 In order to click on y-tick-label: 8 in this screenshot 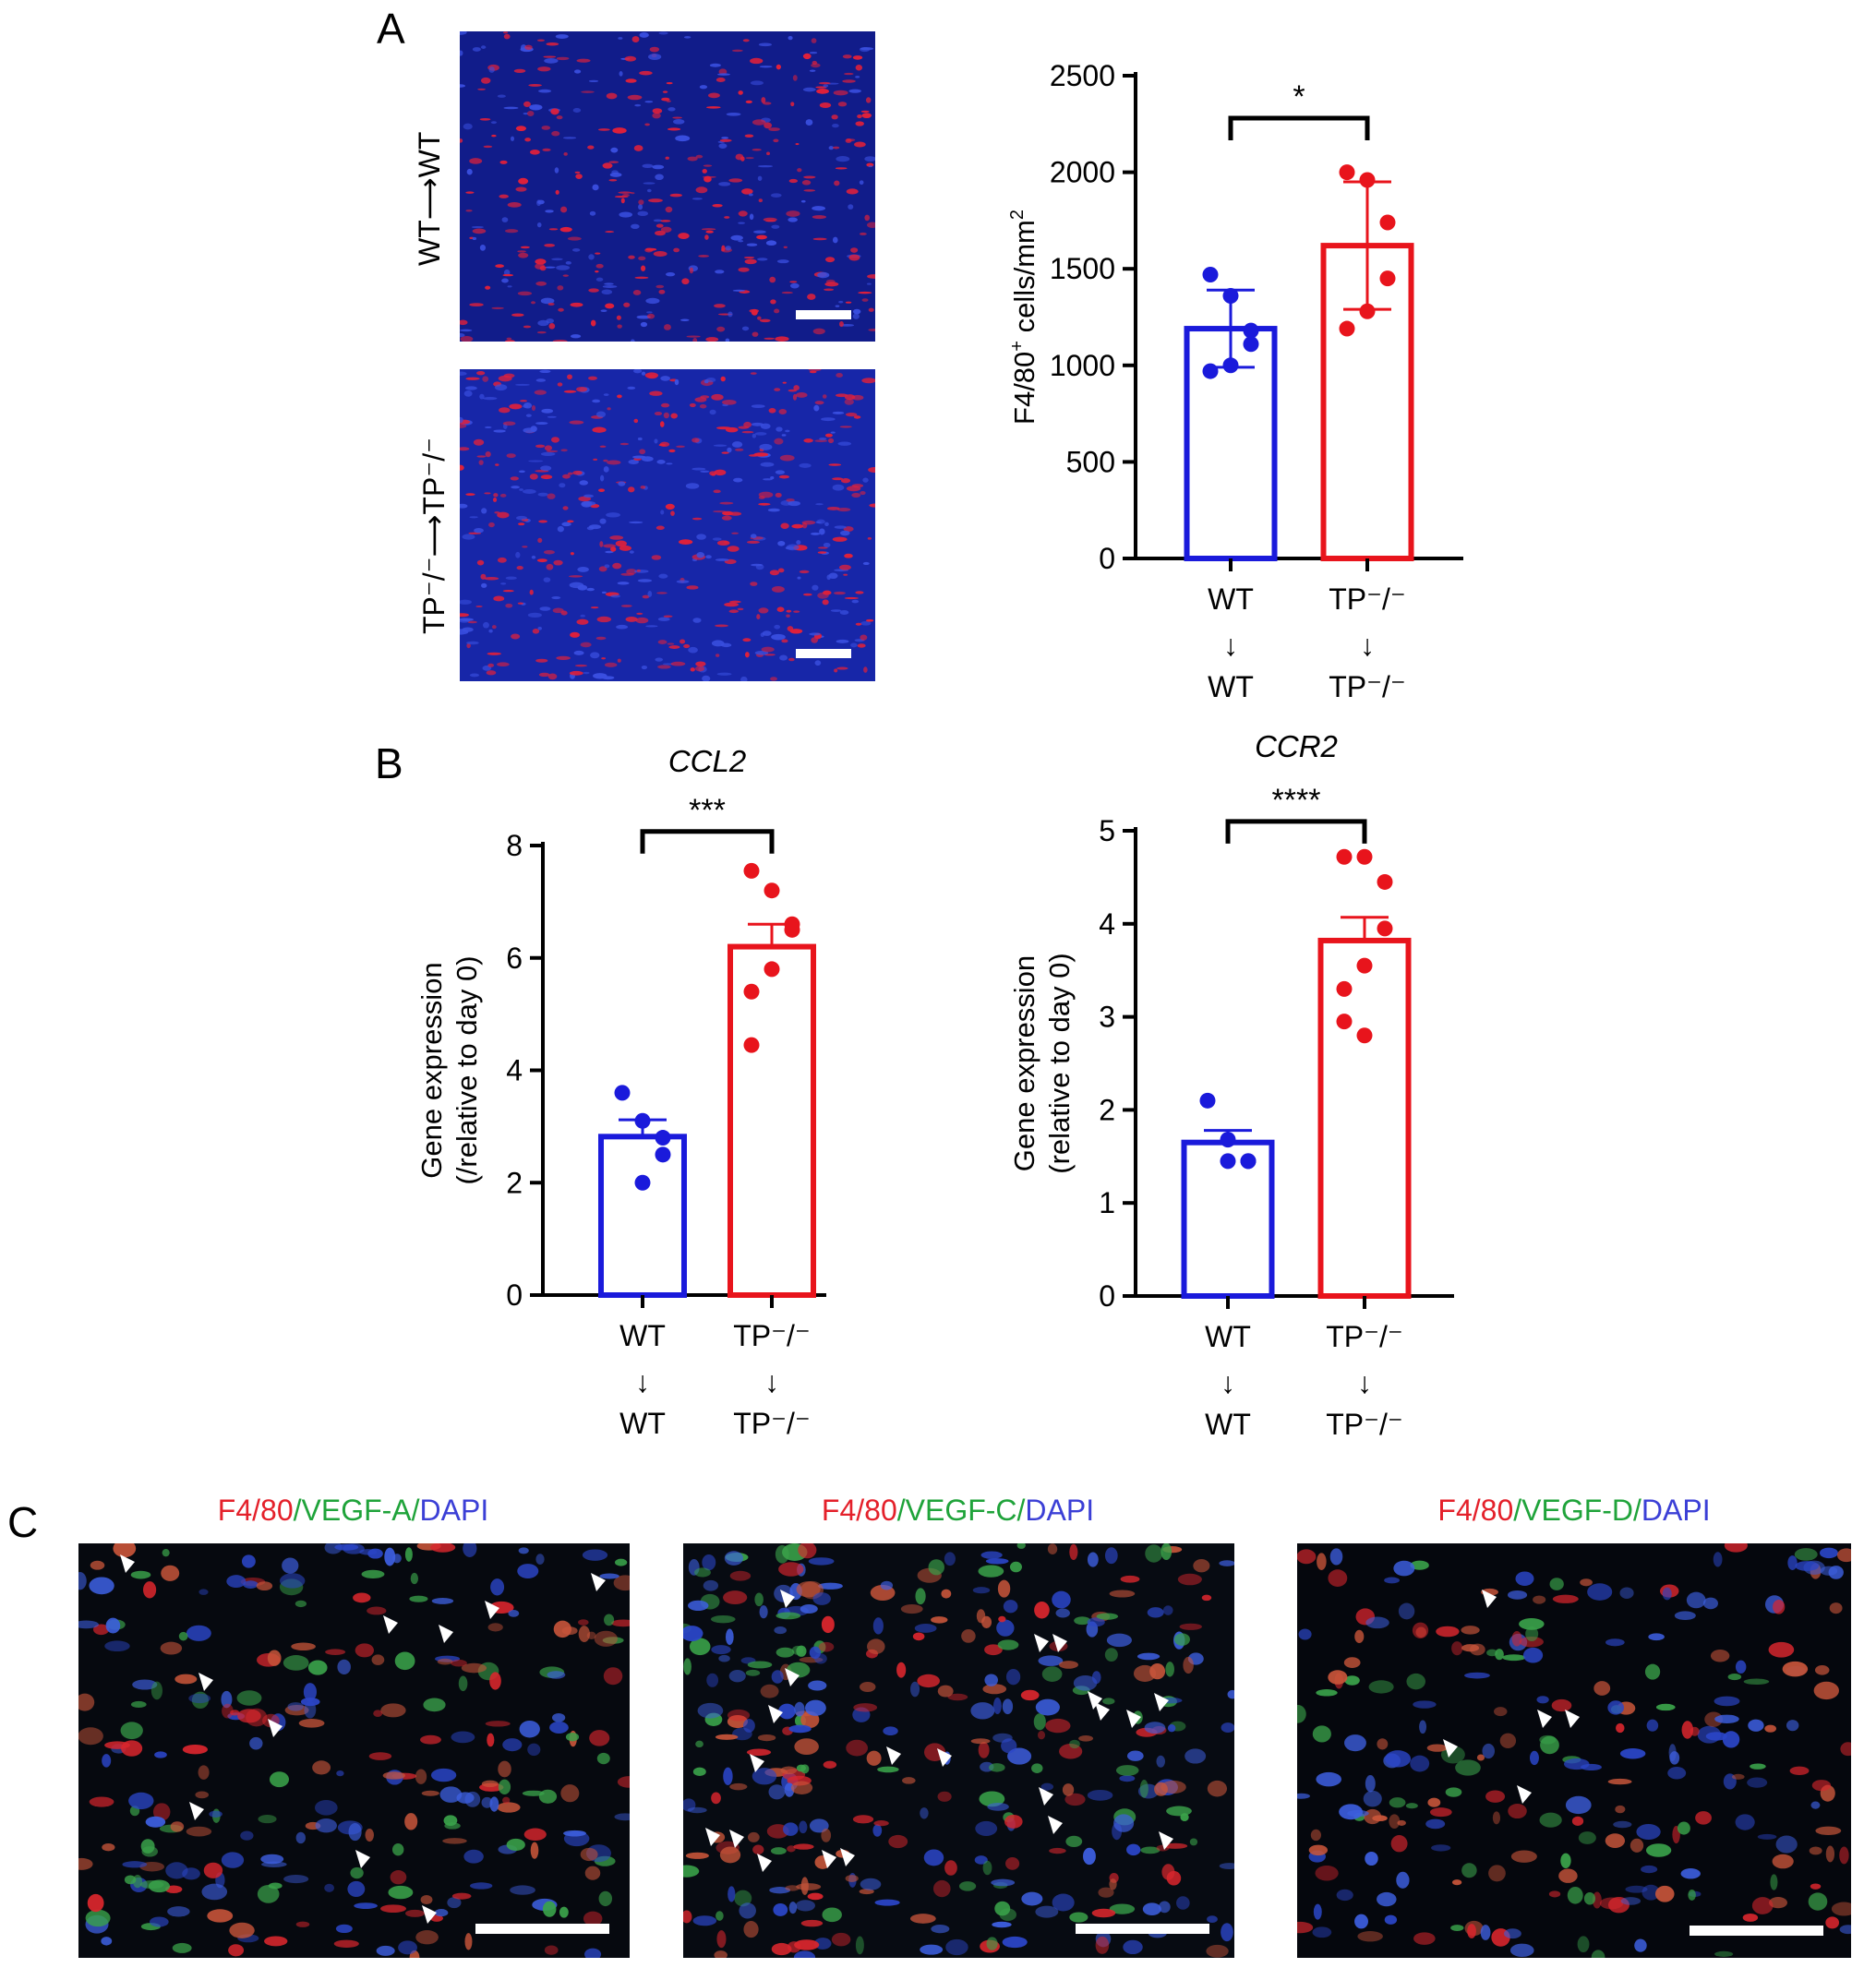, I will do `click(514, 845)`.